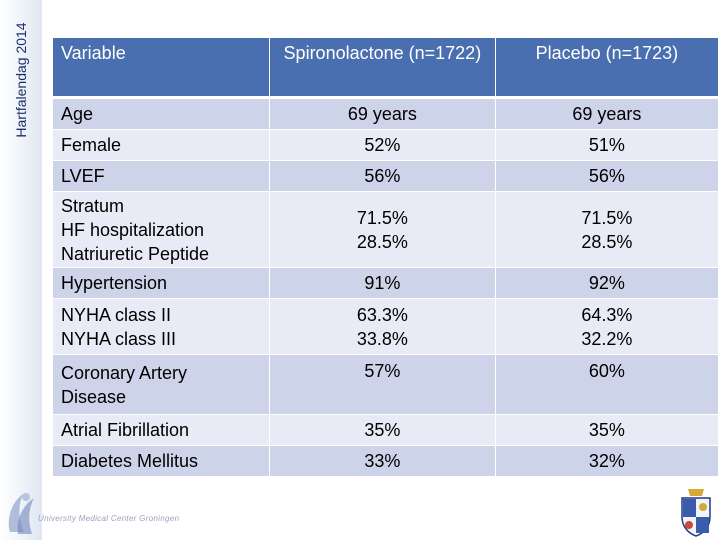  I want to click on cell-placebo: 92%, so click(606, 282).